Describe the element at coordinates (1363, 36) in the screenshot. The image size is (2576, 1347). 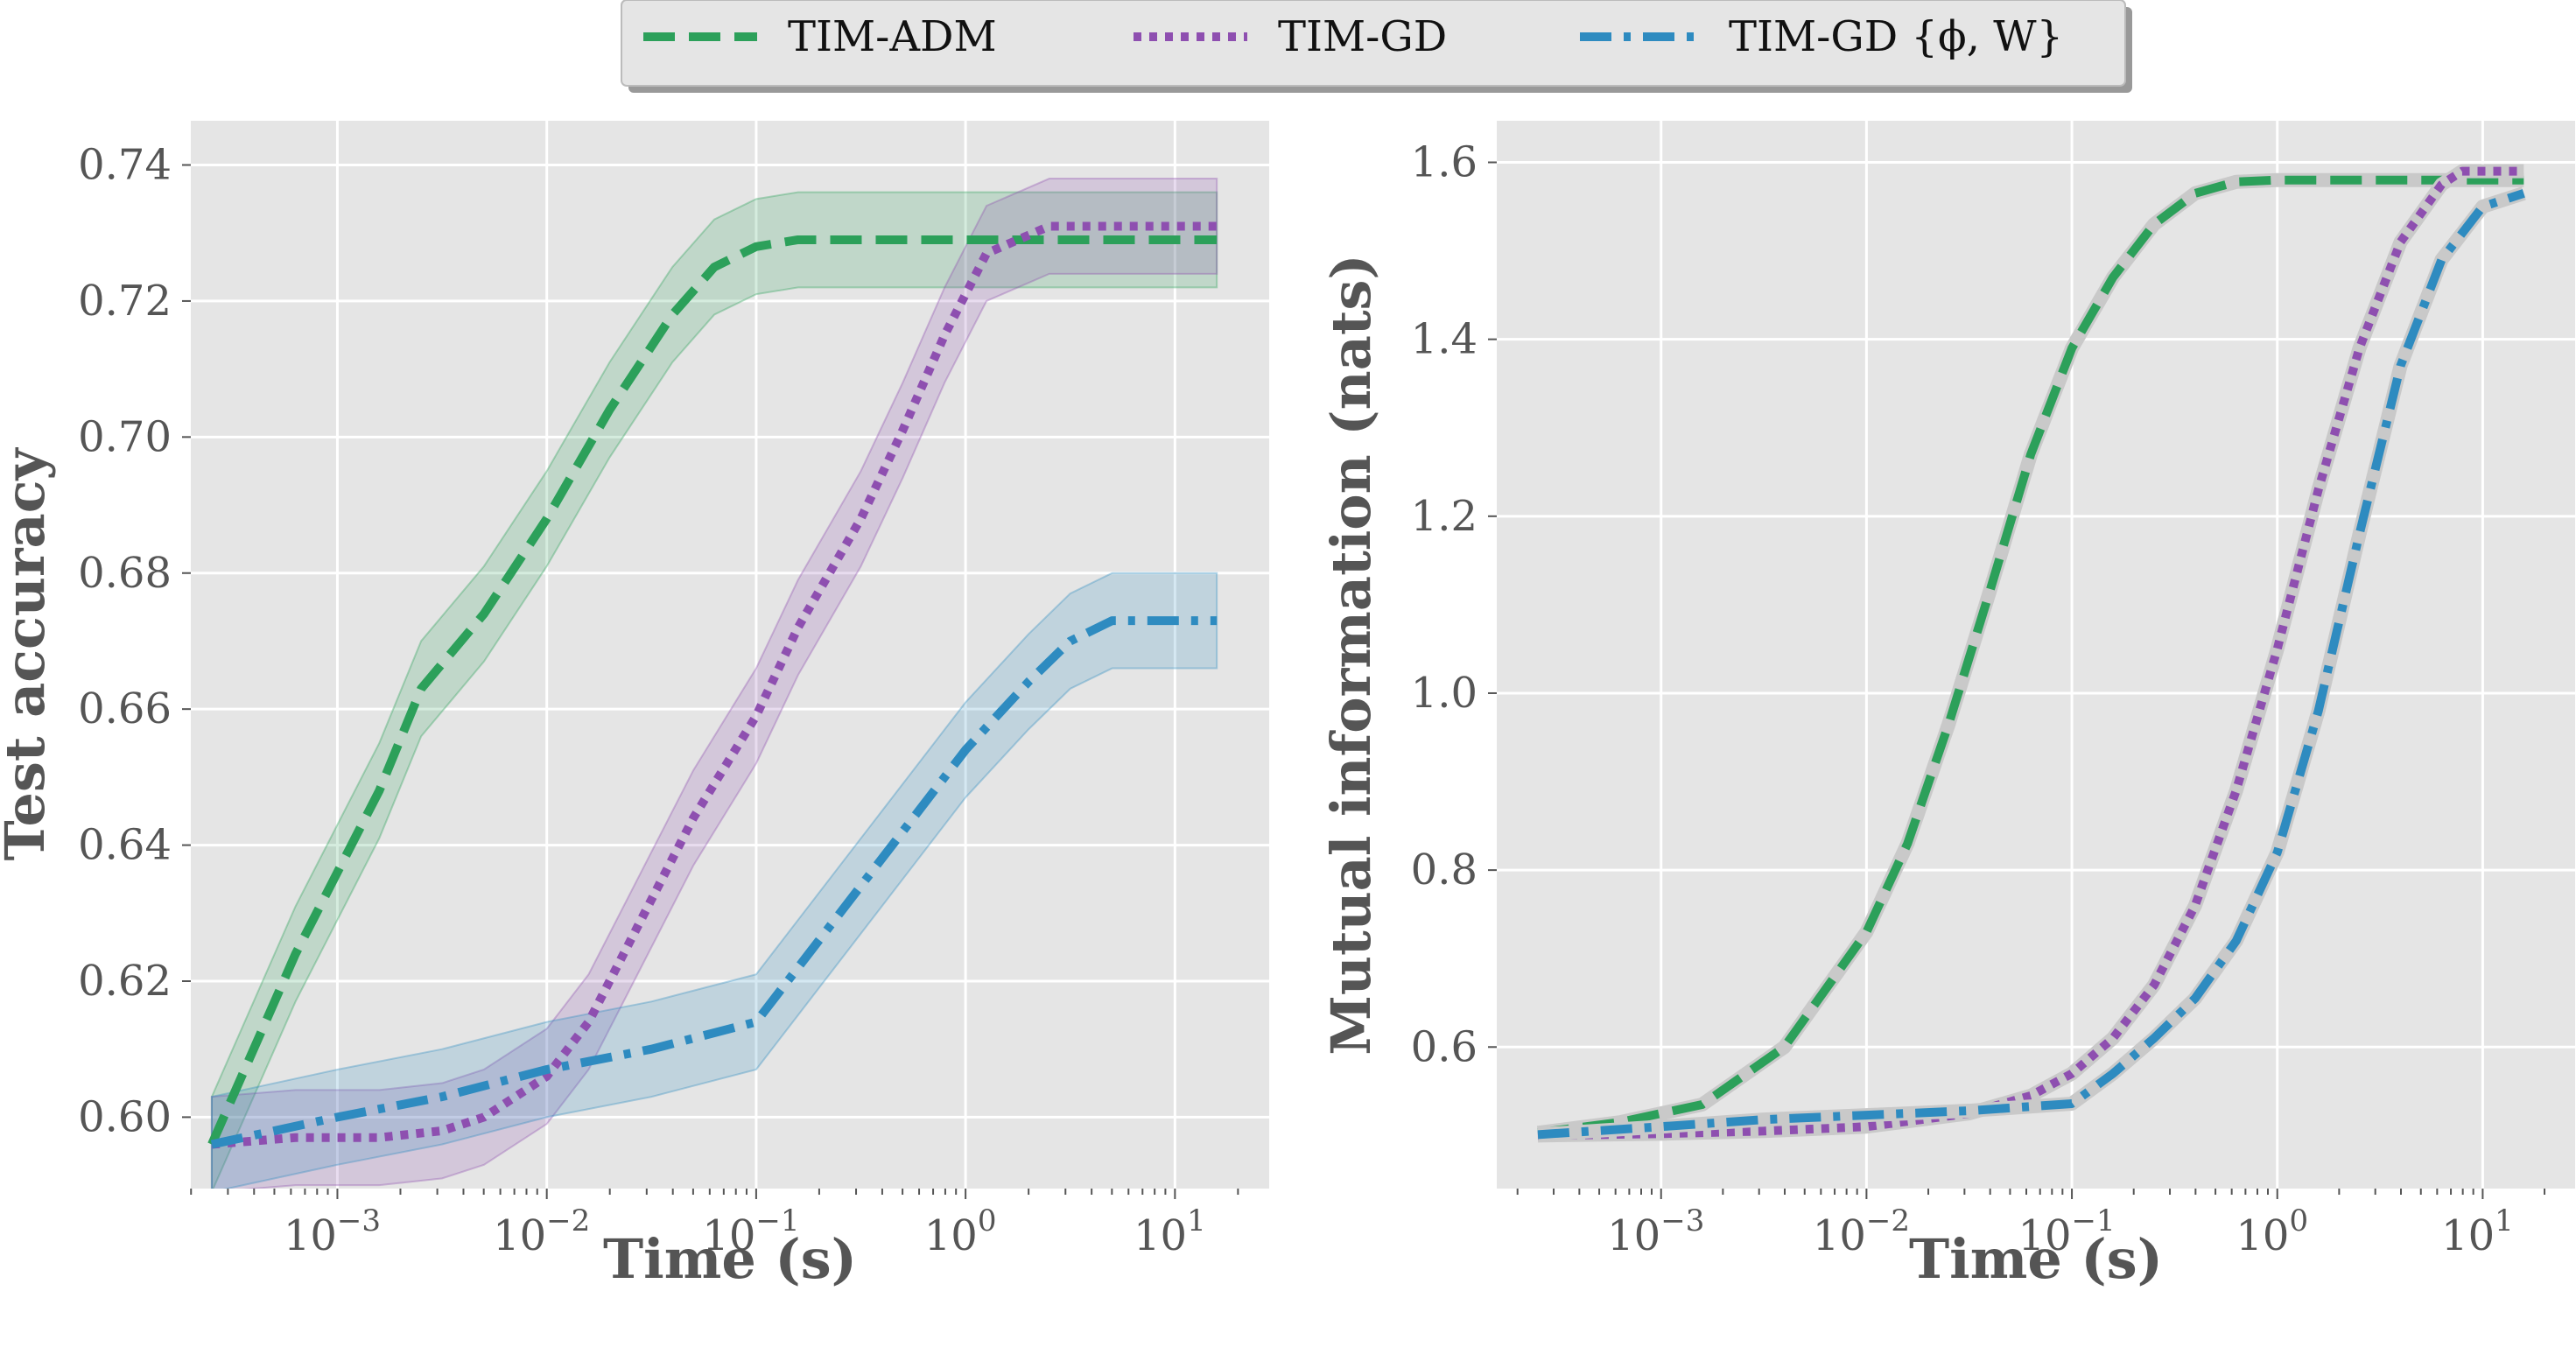
I see `legend-label-tim-gd: TIM-GD` at that location.